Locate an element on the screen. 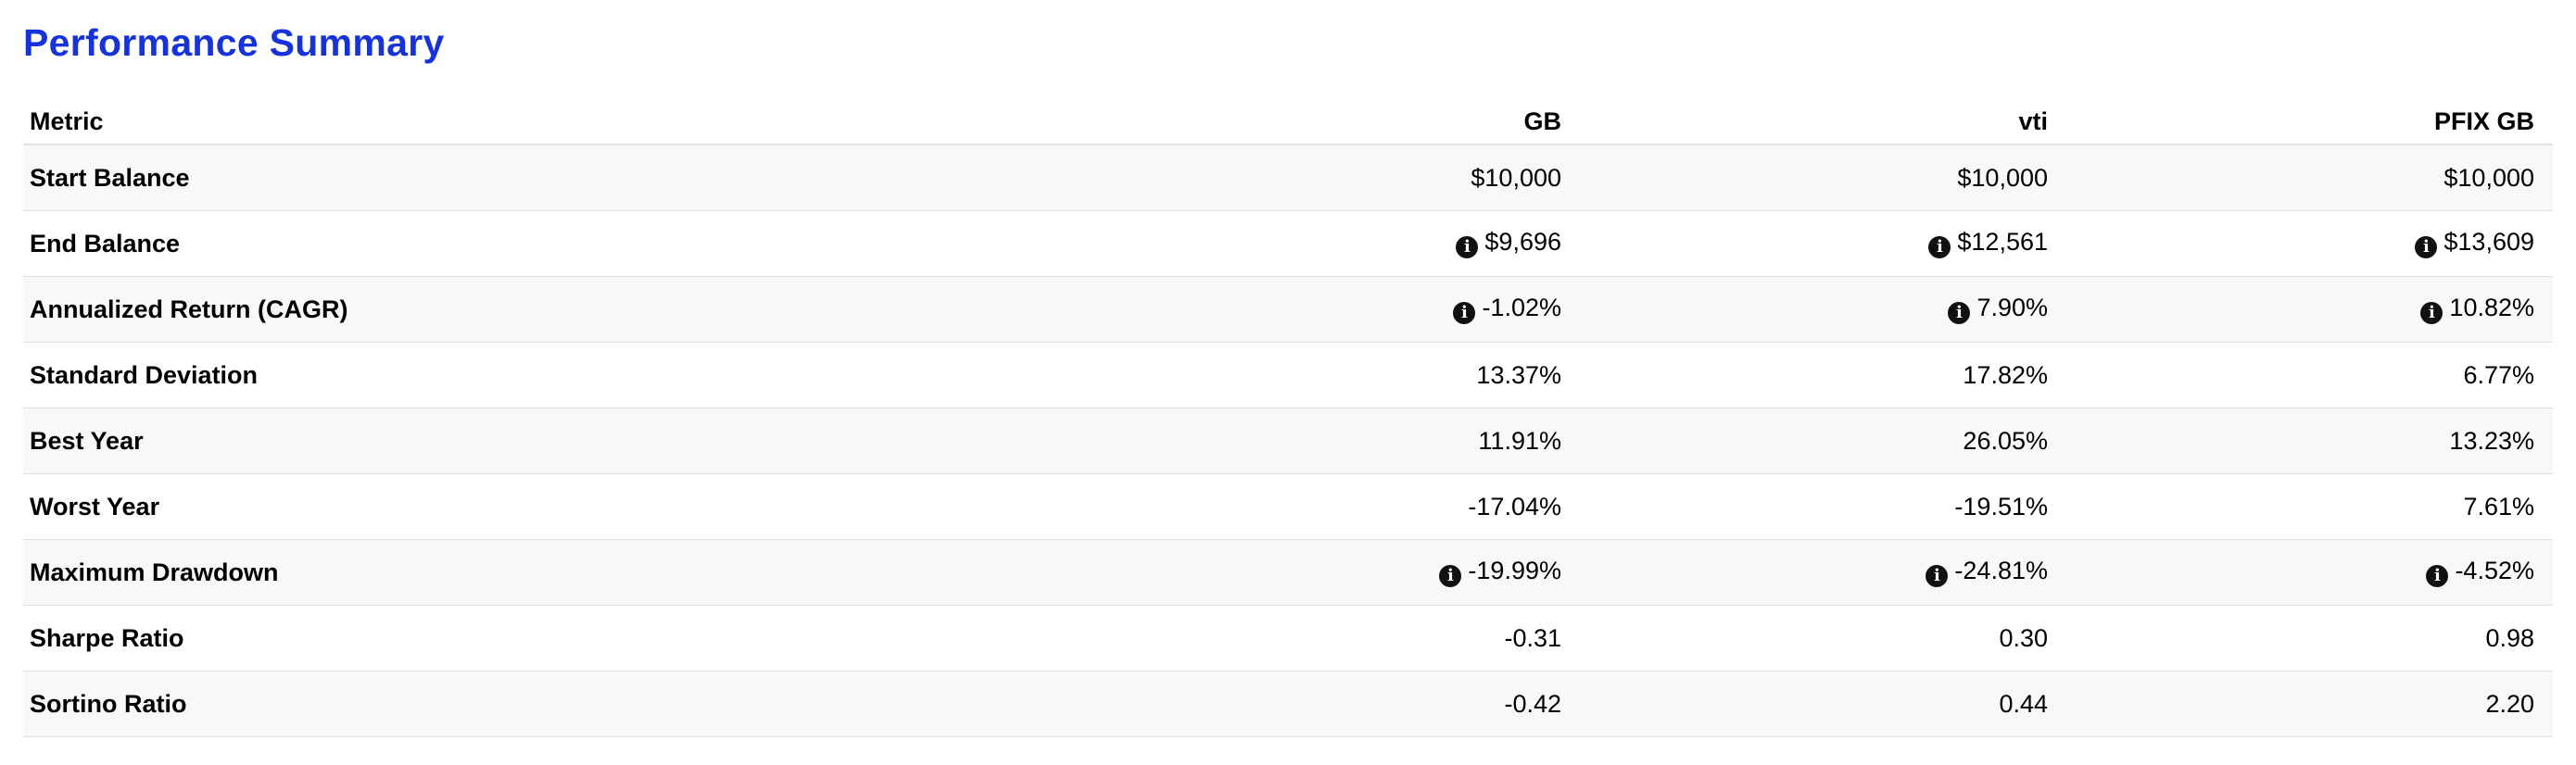 This screenshot has width=2576, height=765. value-cell-vti: -19.51% is located at coordinates (1823, 506).